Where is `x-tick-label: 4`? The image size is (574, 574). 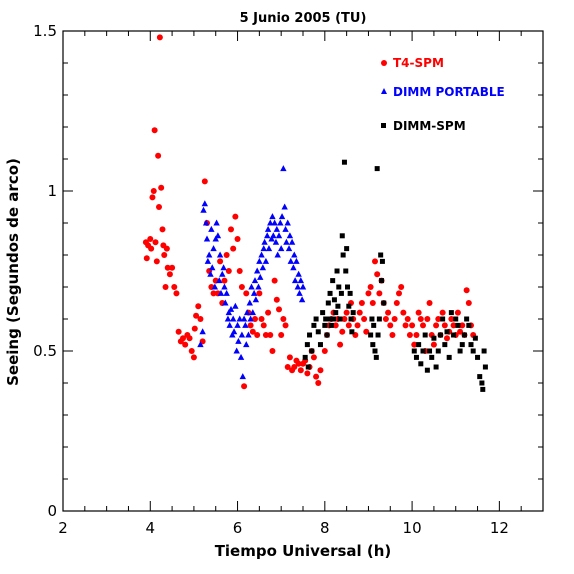 x-tick-label: 4 is located at coordinates (150, 528).